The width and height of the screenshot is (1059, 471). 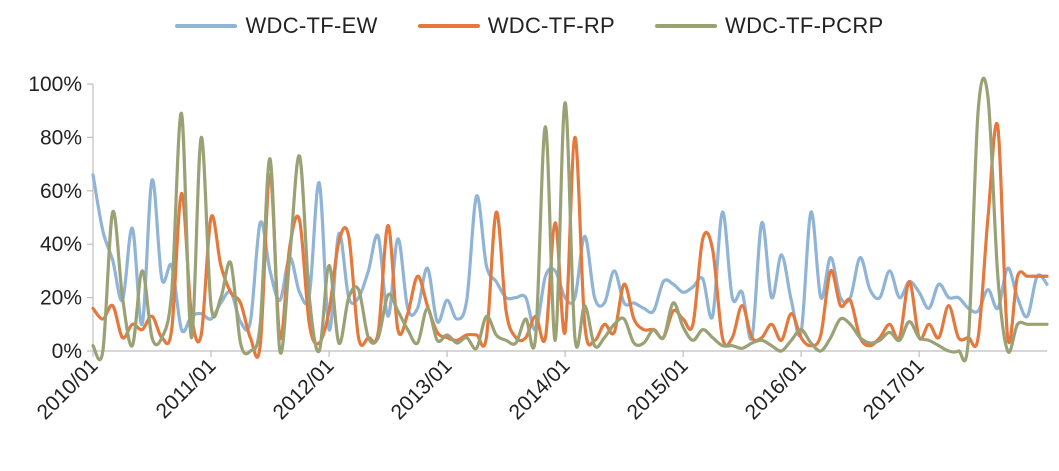 What do you see at coordinates (448, 26) in the screenshot?
I see `legend-swatch-rp` at bounding box center [448, 26].